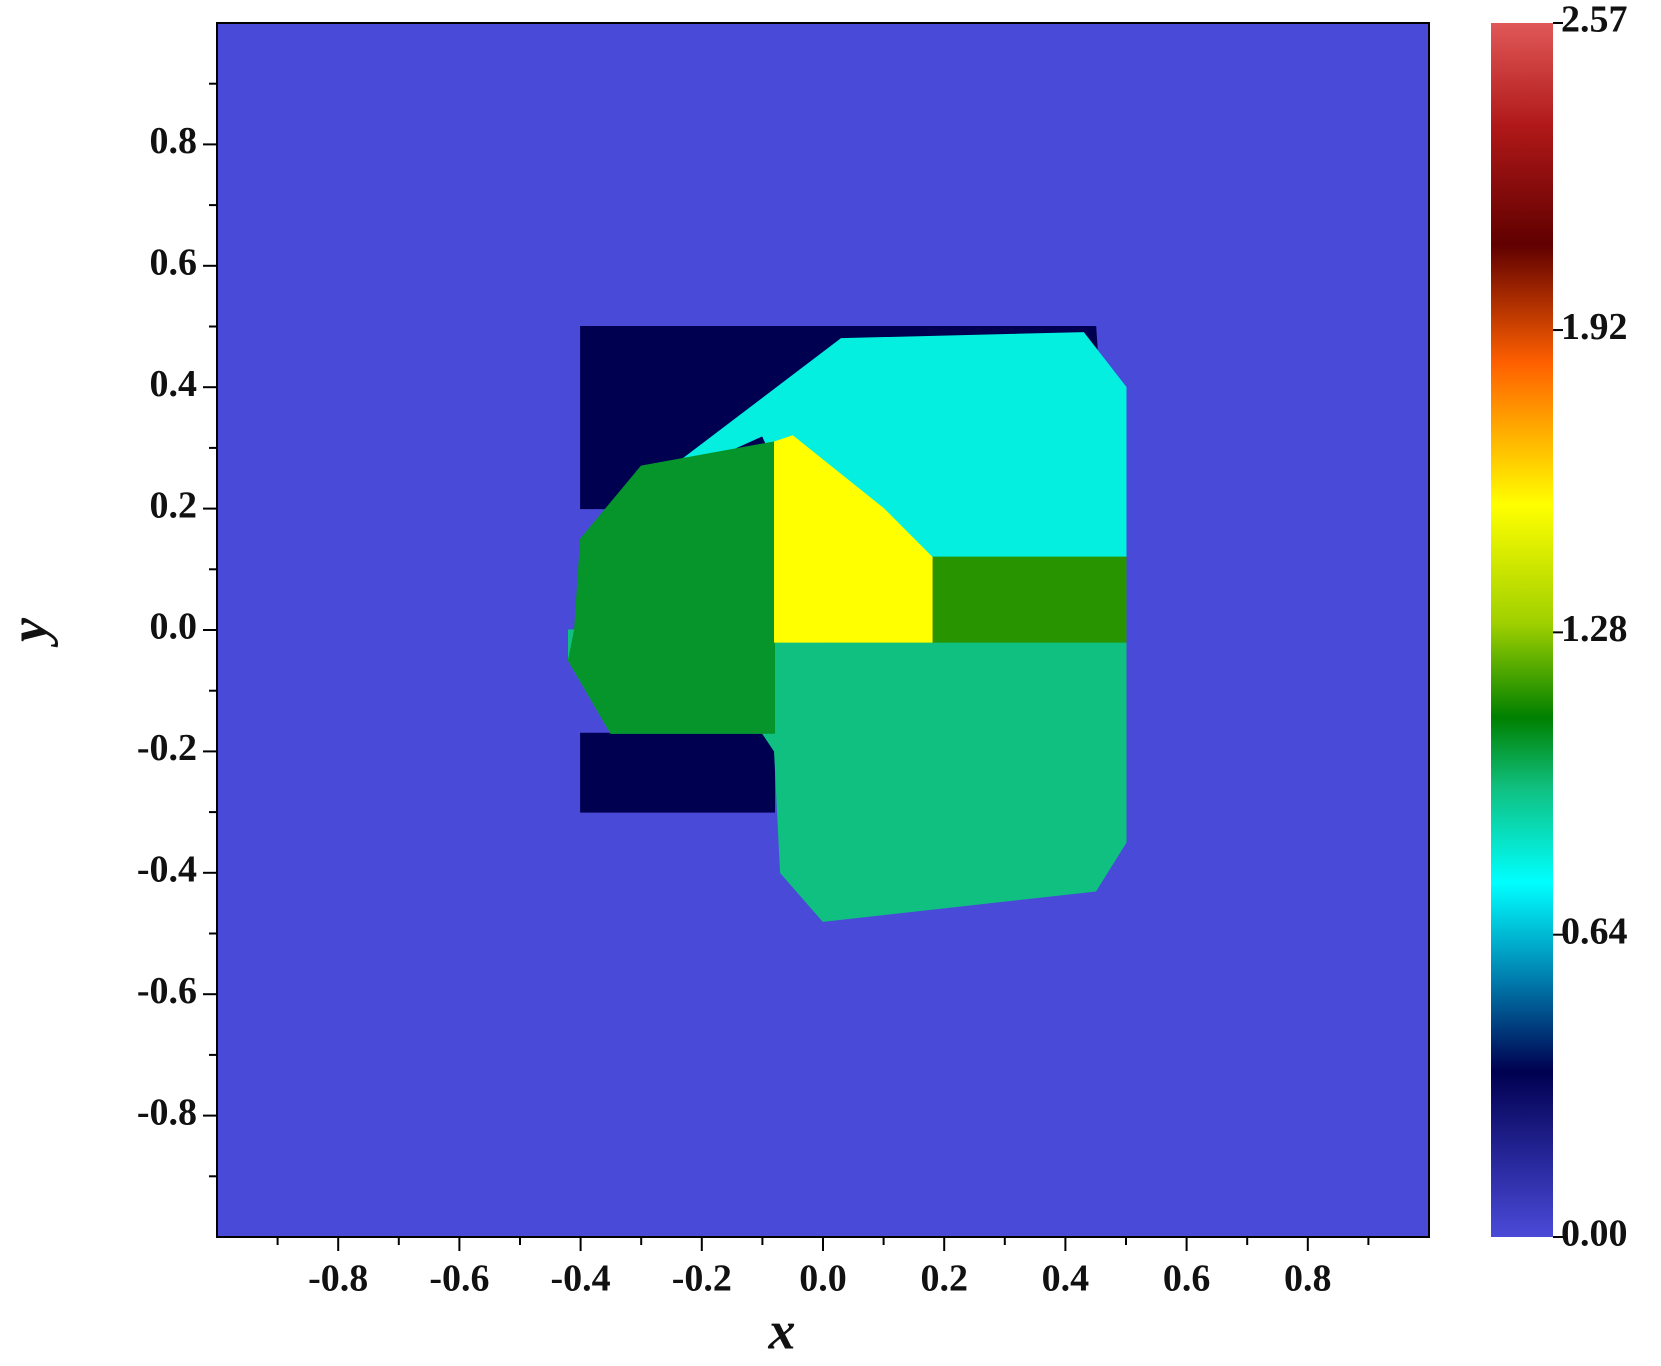 The width and height of the screenshot is (1661, 1366). Describe the element at coordinates (782, 1330) in the screenshot. I see `x-axis-label: x` at that location.